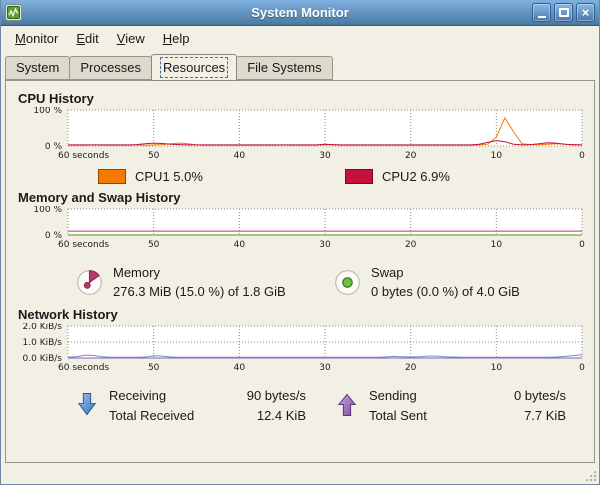 The image size is (600, 485). What do you see at coordinates (541, 16) in the screenshot?
I see `minimize-icon` at bounding box center [541, 16].